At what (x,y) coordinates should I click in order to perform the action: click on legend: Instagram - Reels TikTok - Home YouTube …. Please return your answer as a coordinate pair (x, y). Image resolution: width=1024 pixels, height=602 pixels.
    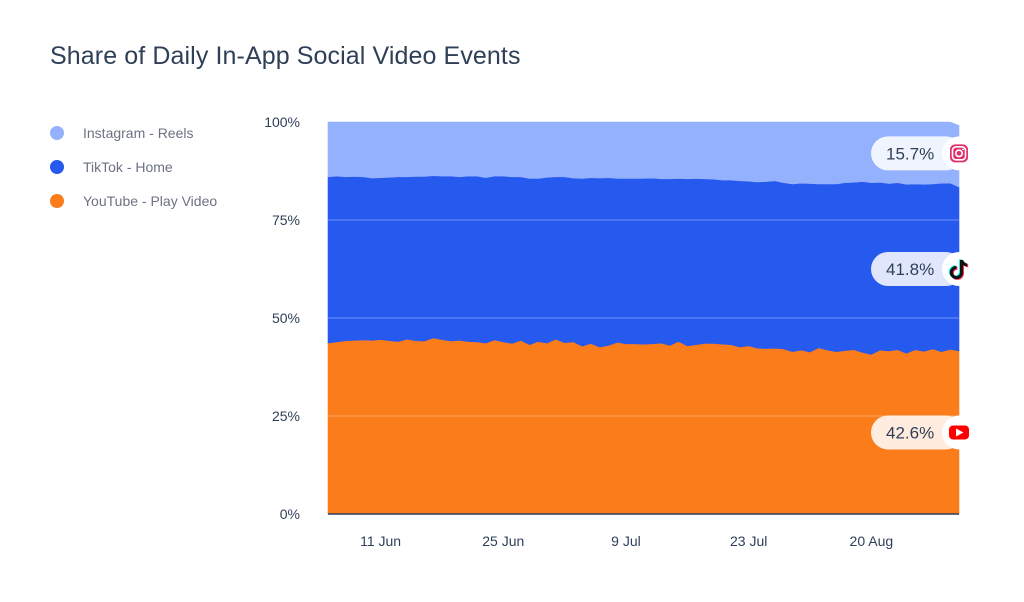
    Looking at the image, I should click on (133, 167).